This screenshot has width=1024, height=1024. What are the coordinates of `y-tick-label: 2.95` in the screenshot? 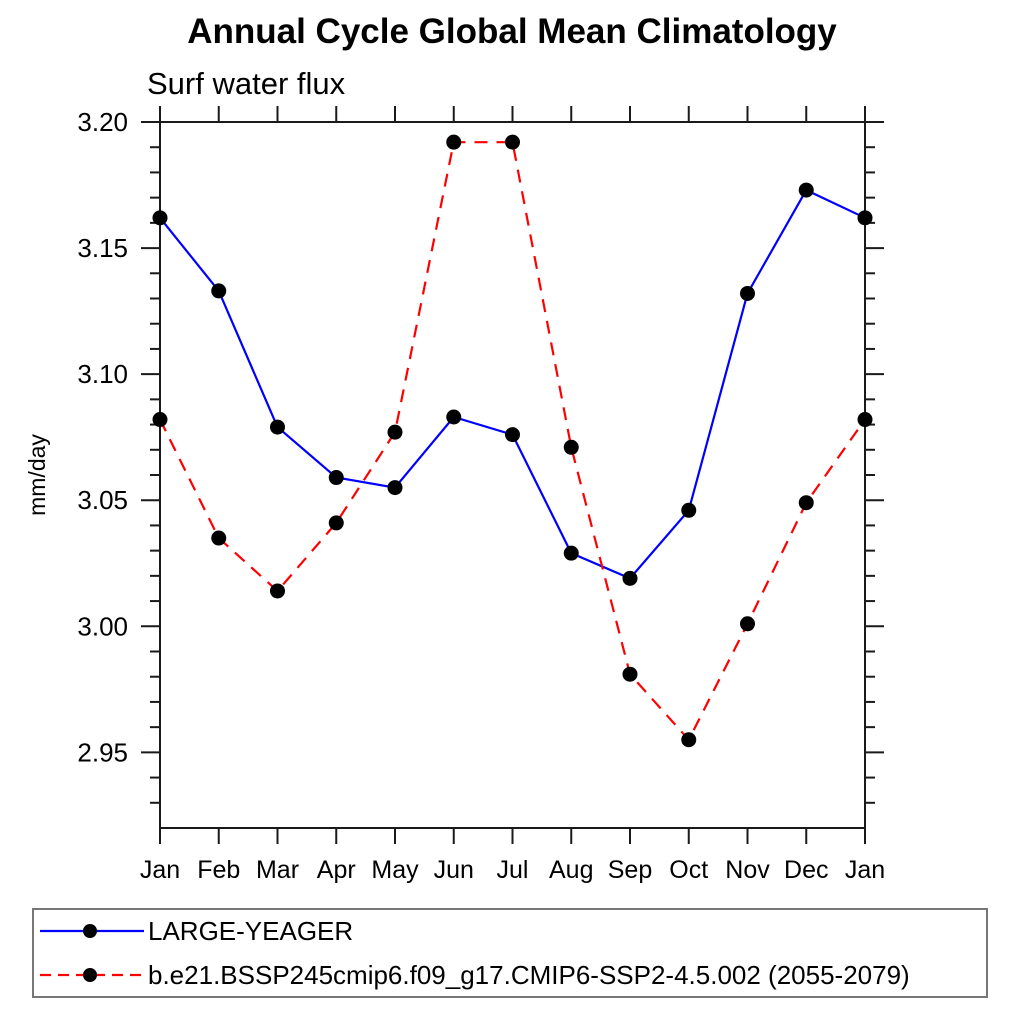 It's located at (102, 752).